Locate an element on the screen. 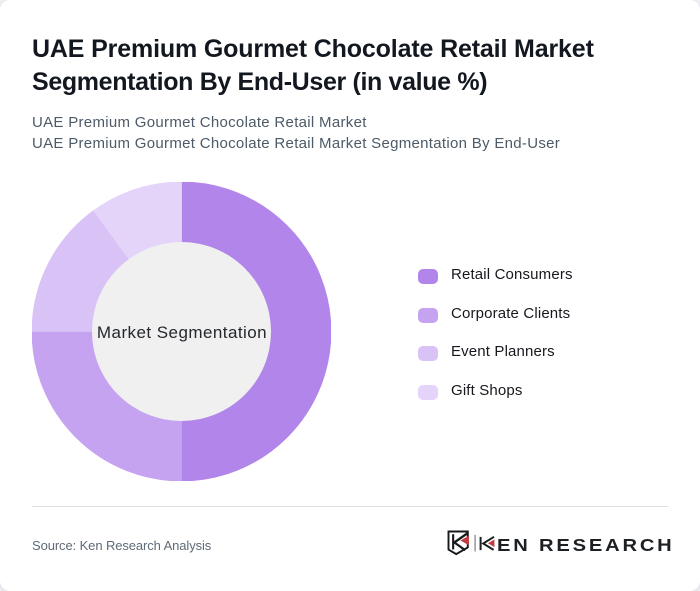 Image resolution: width=700 pixels, height=591 pixels. svg-text: EN RESEARCH is located at coordinates (585, 546).